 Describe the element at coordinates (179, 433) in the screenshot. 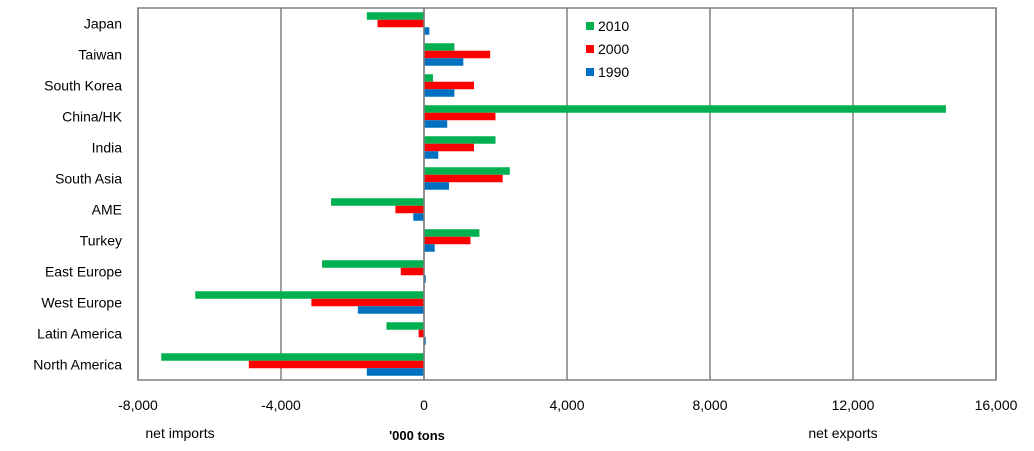

I see `net-imports-label: net imports` at that location.